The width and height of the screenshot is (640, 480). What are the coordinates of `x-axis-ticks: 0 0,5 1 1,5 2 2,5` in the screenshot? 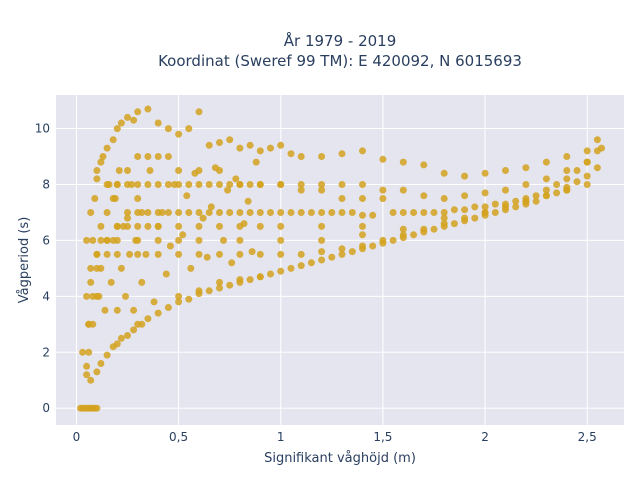 It's located at (335, 437).